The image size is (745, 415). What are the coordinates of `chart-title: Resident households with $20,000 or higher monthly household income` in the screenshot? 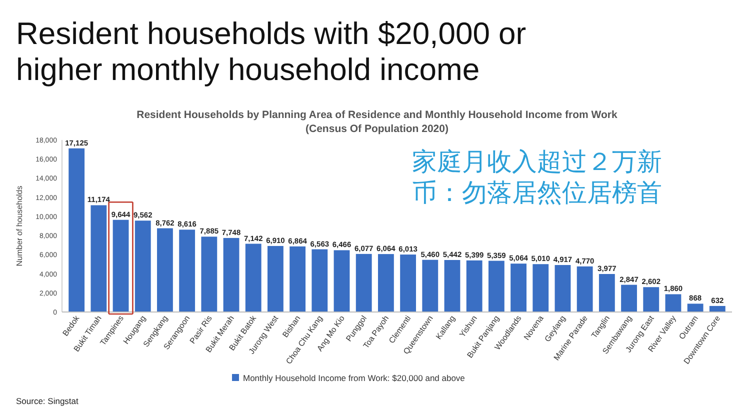 It's located at (271, 51).